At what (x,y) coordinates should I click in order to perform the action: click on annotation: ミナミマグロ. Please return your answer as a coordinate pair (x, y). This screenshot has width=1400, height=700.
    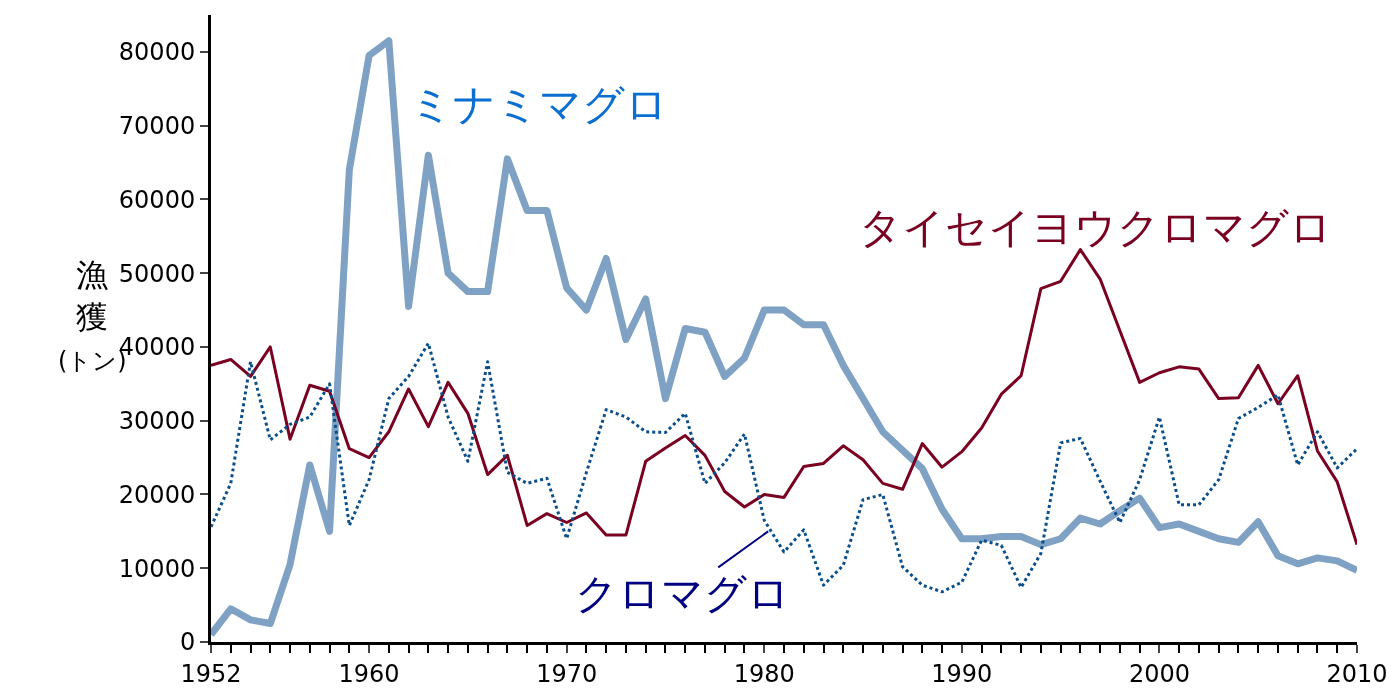
    Looking at the image, I should click on (539, 104).